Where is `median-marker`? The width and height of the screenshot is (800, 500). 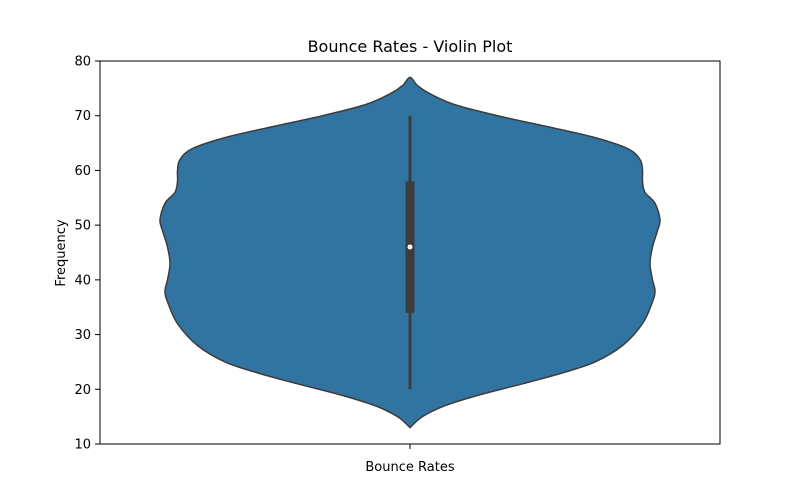
median-marker is located at coordinates (410, 247).